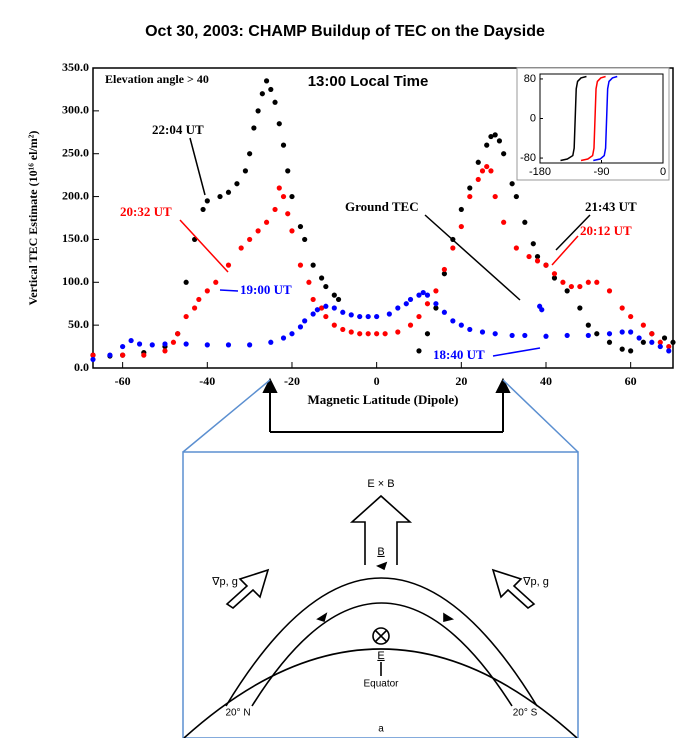  What do you see at coordinates (605, 118) in the screenshot?
I see `data-line` at bounding box center [605, 118].